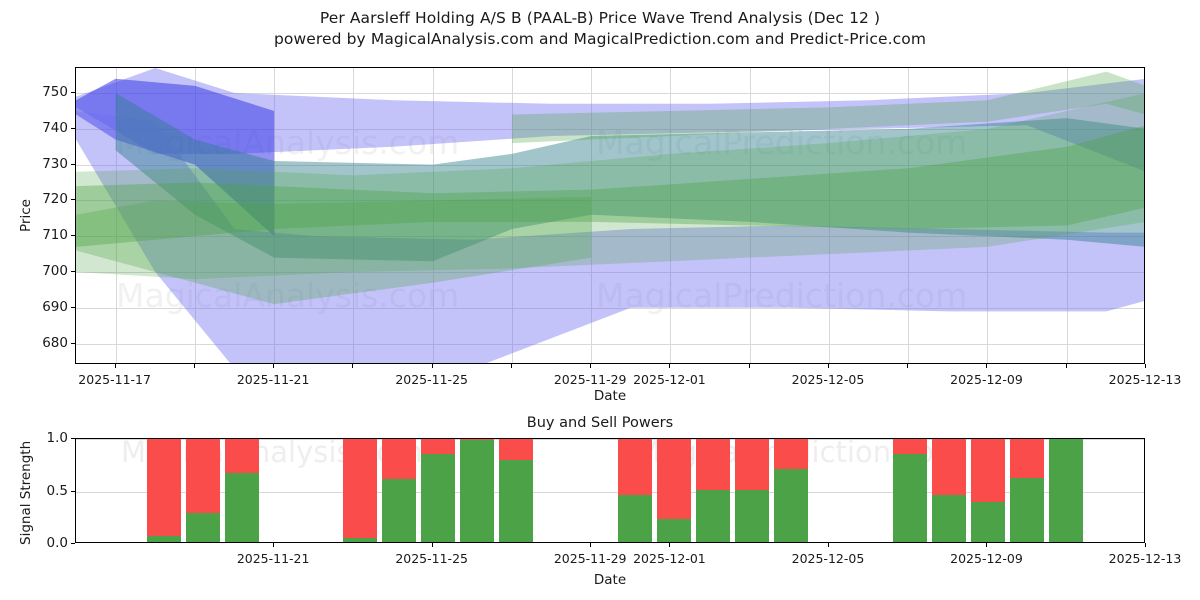 This screenshot has height=600, width=1200. What do you see at coordinates (334, 250) in the screenshot?
I see `wave-band-green-band-lower-left` at bounding box center [334, 250].